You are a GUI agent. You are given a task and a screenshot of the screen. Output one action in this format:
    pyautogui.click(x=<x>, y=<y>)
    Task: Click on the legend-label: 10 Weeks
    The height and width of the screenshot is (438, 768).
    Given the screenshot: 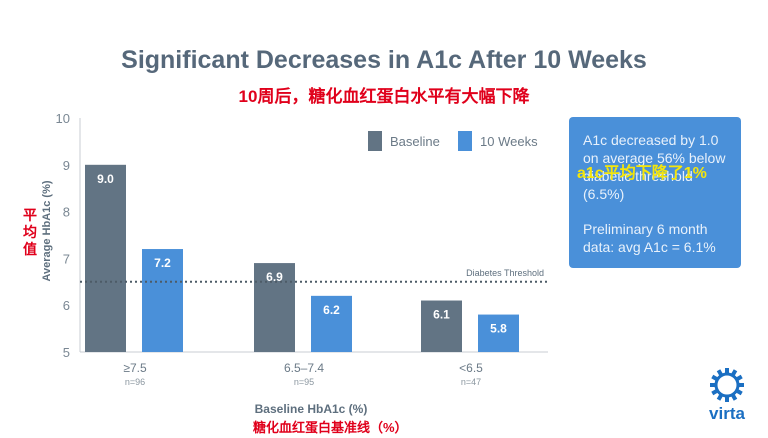 What is the action you would take?
    pyautogui.click(x=509, y=141)
    